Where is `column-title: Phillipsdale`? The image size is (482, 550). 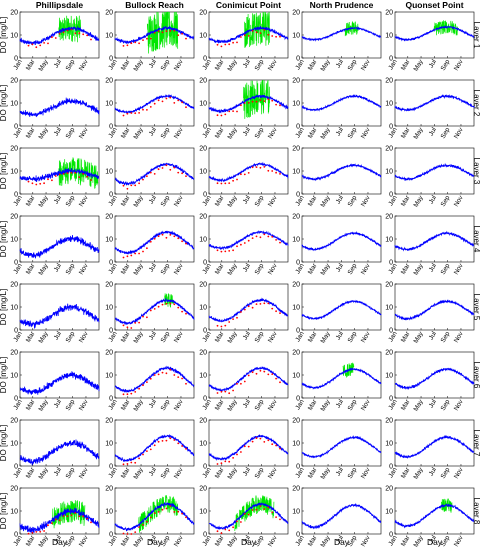 column-title: Phillipsdale is located at coordinates (60, 5).